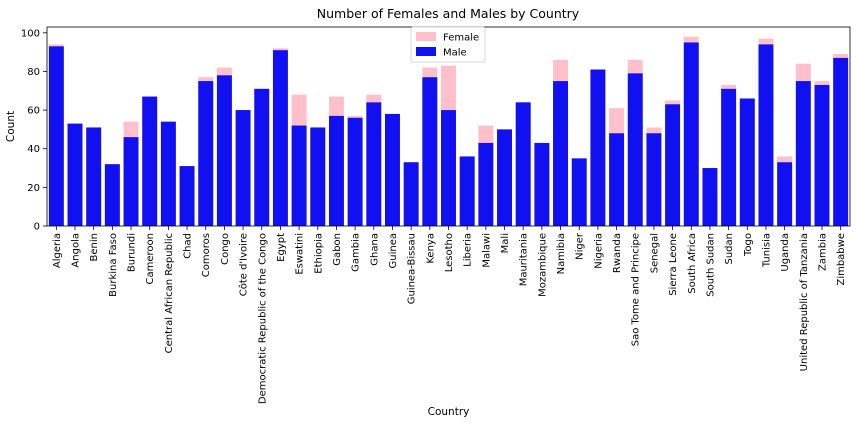 The image size is (856, 424). What do you see at coordinates (76, 250) in the screenshot?
I see `x-tick-label: Angola` at bounding box center [76, 250].